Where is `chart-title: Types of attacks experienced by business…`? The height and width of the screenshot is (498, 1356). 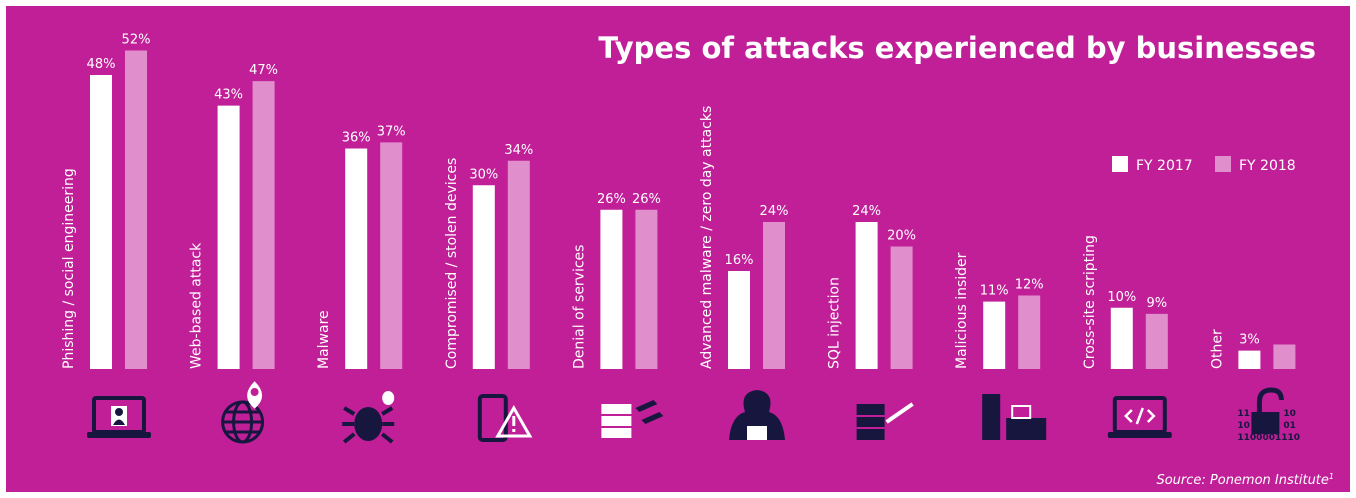 chart-title: Types of attacks experienced by business… is located at coordinates (957, 48).